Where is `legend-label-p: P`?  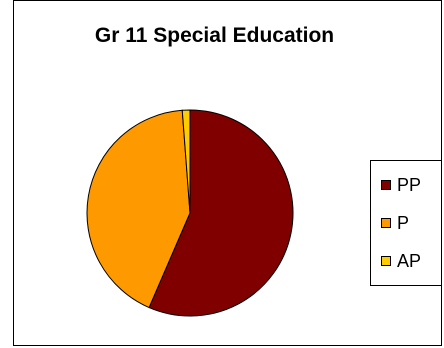
legend-label-p: P is located at coordinates (403, 223).